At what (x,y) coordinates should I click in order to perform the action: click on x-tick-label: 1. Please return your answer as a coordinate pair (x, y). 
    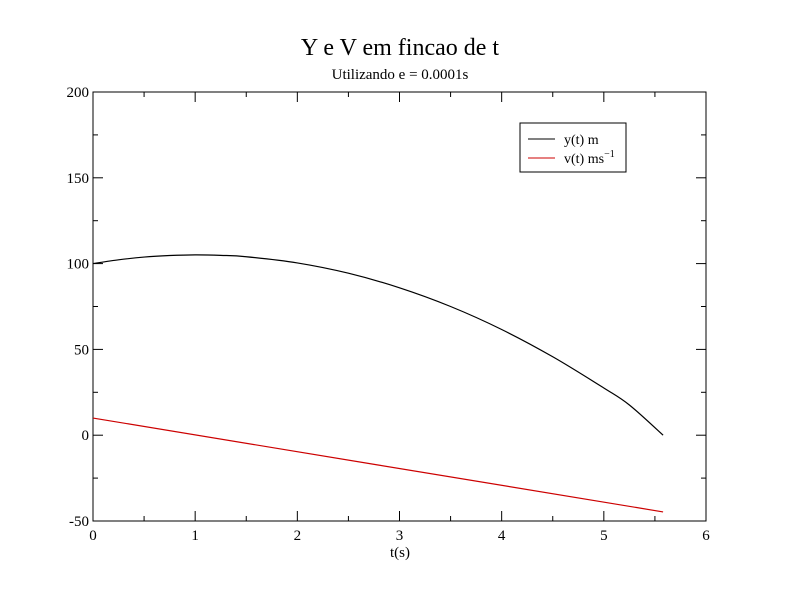
    Looking at the image, I should click on (195, 536).